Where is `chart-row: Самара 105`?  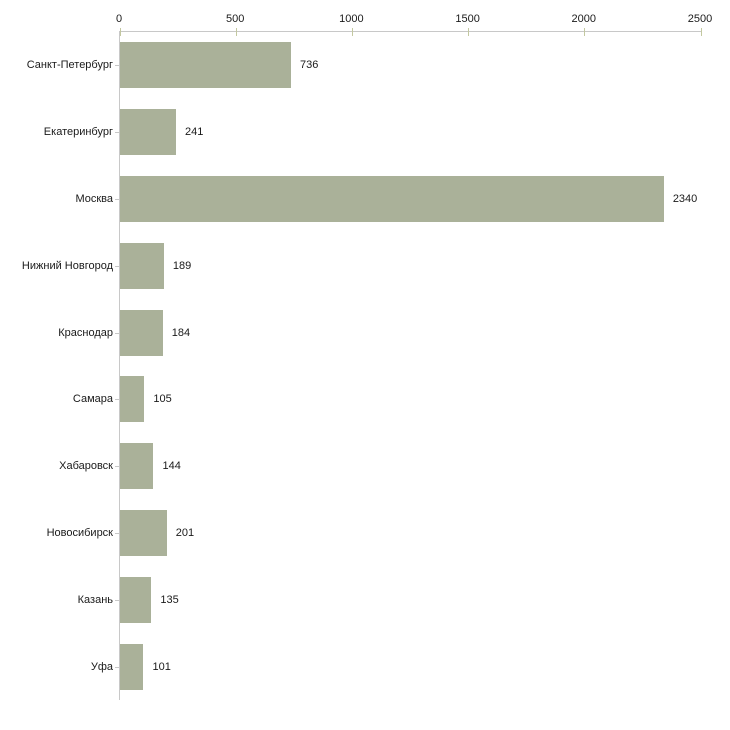
chart-row: Самара 105 is located at coordinates (387, 399).